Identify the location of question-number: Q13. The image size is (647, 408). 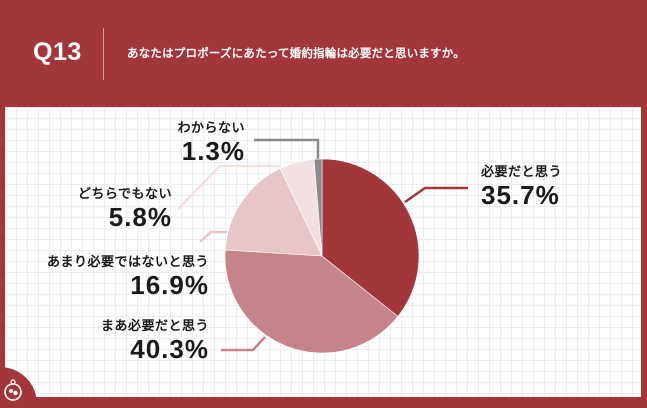
(57, 52).